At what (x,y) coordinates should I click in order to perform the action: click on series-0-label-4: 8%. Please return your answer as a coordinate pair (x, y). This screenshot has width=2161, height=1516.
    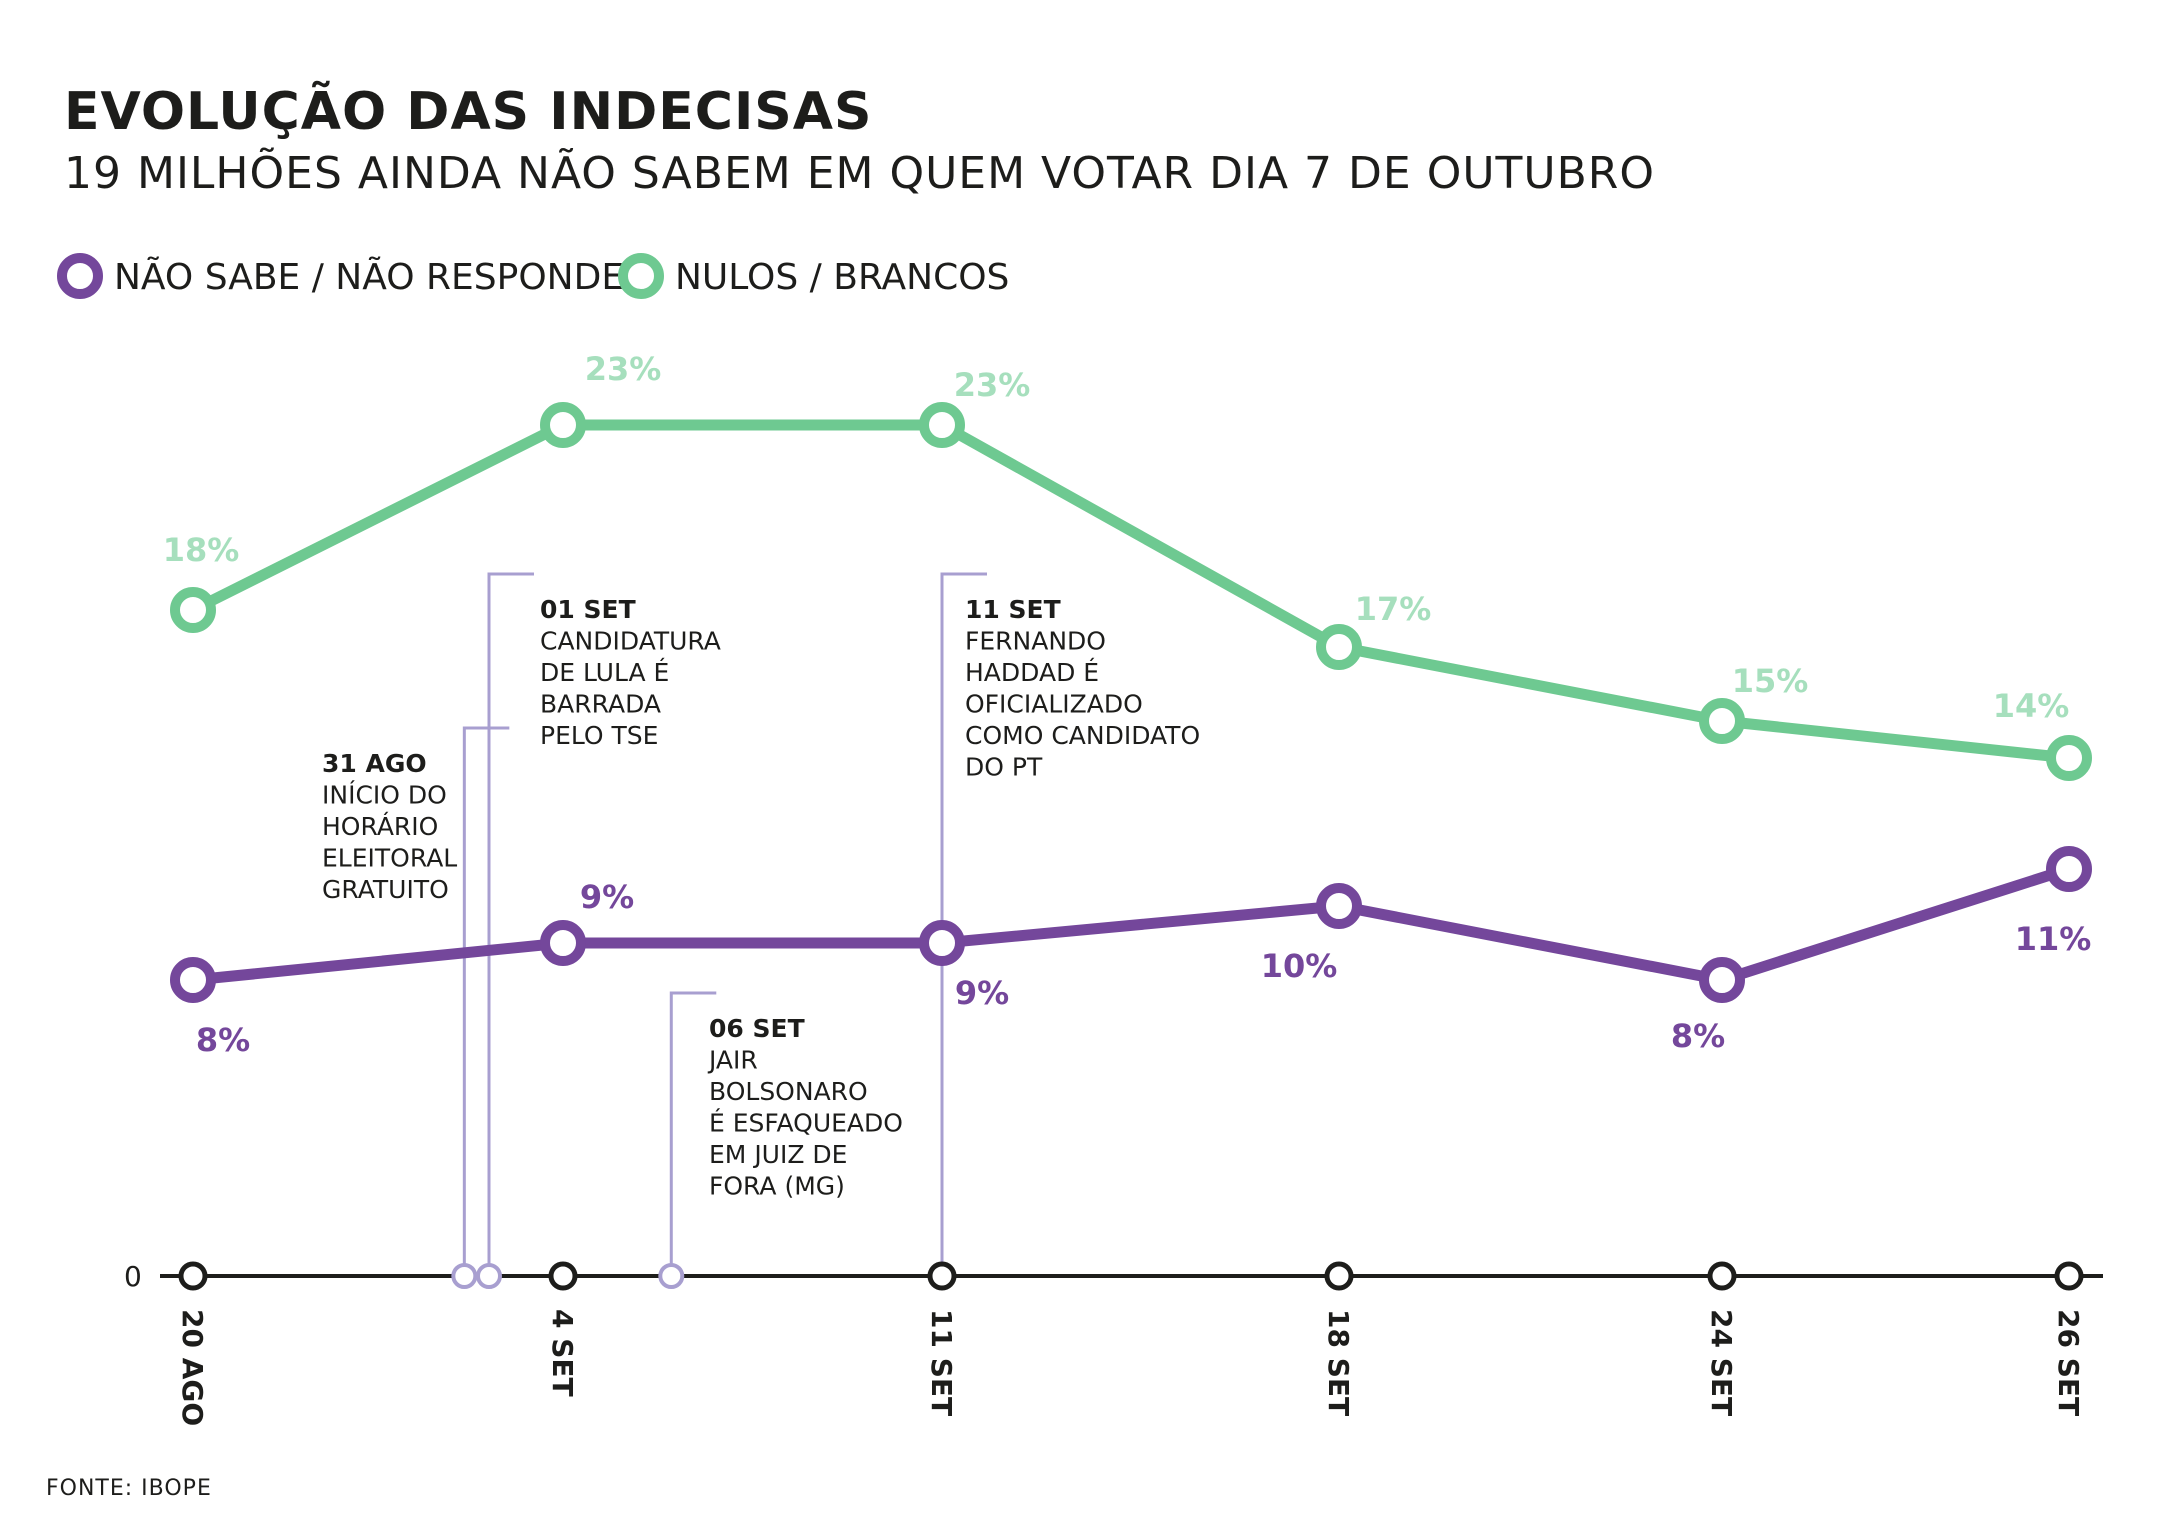
    Looking at the image, I should click on (1698, 1036).